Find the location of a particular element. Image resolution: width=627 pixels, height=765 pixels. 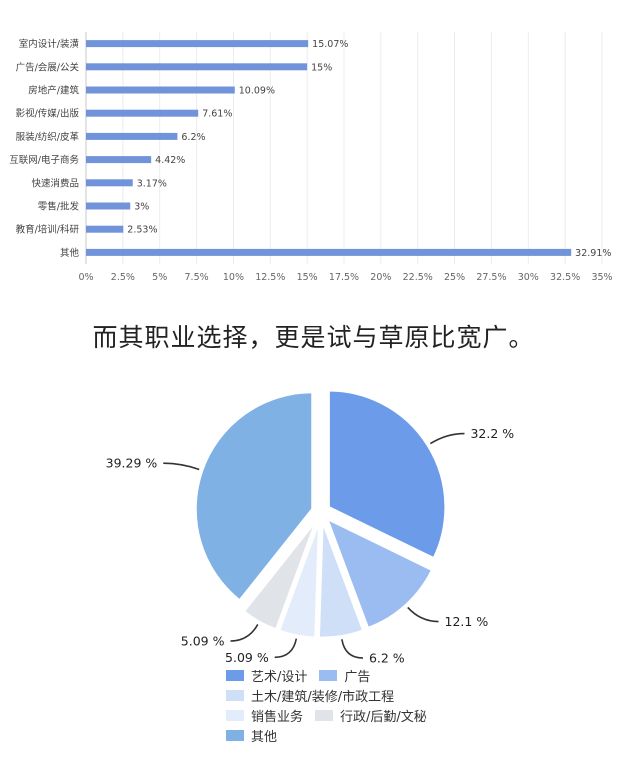

pie-value-label: 32.2 % is located at coordinates (492, 433).